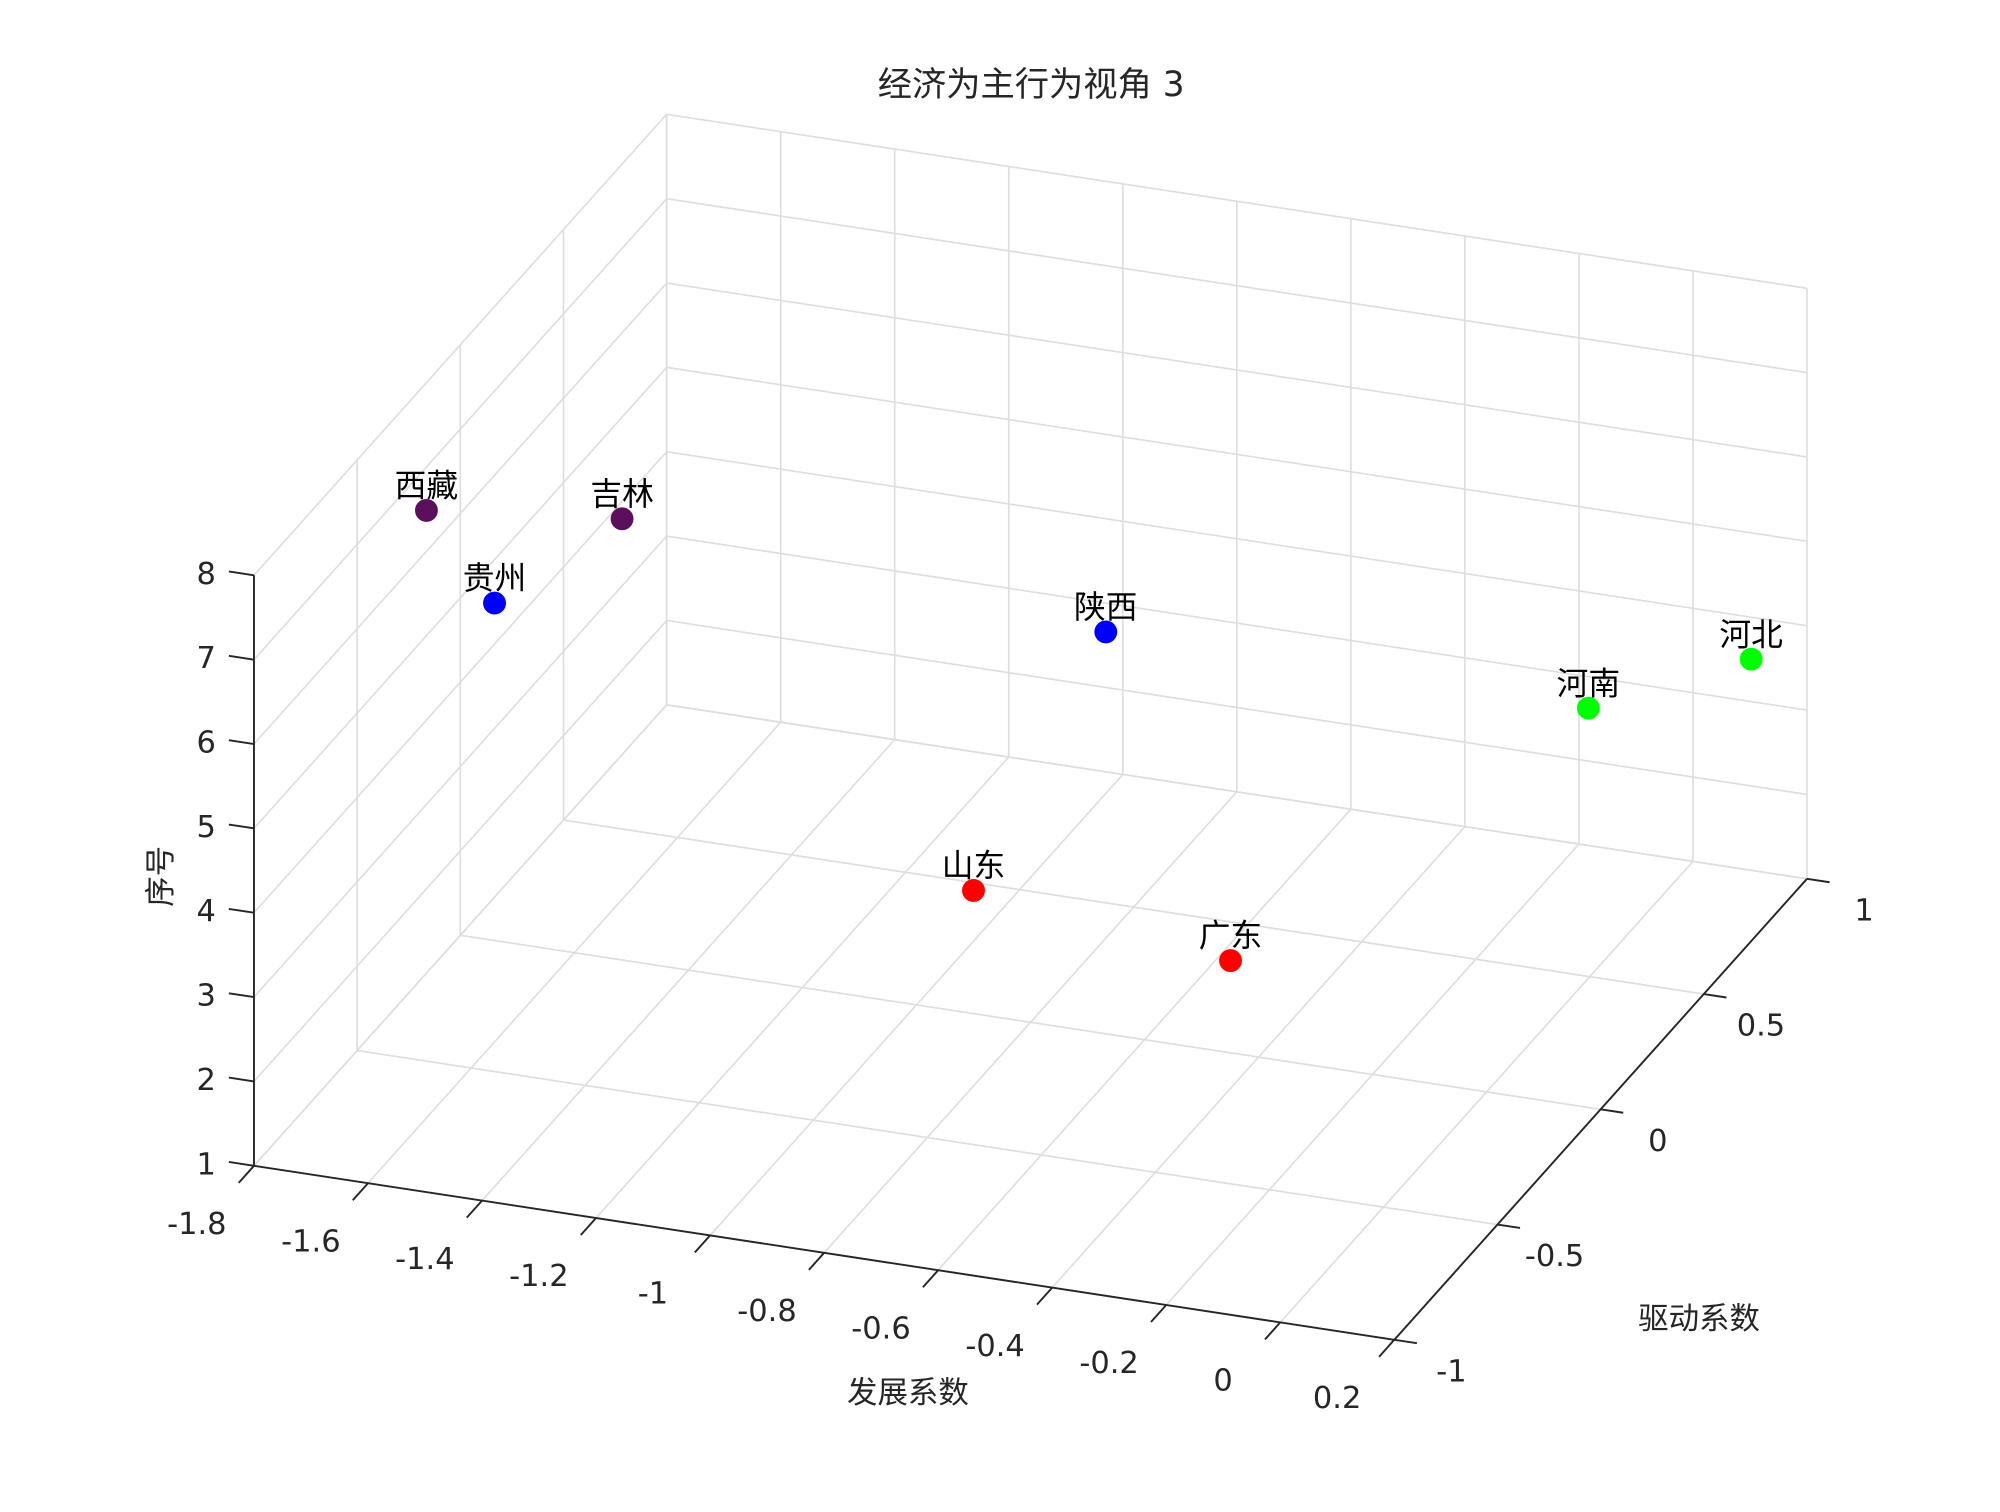  I want to click on point-label: 广东, so click(1230, 937).